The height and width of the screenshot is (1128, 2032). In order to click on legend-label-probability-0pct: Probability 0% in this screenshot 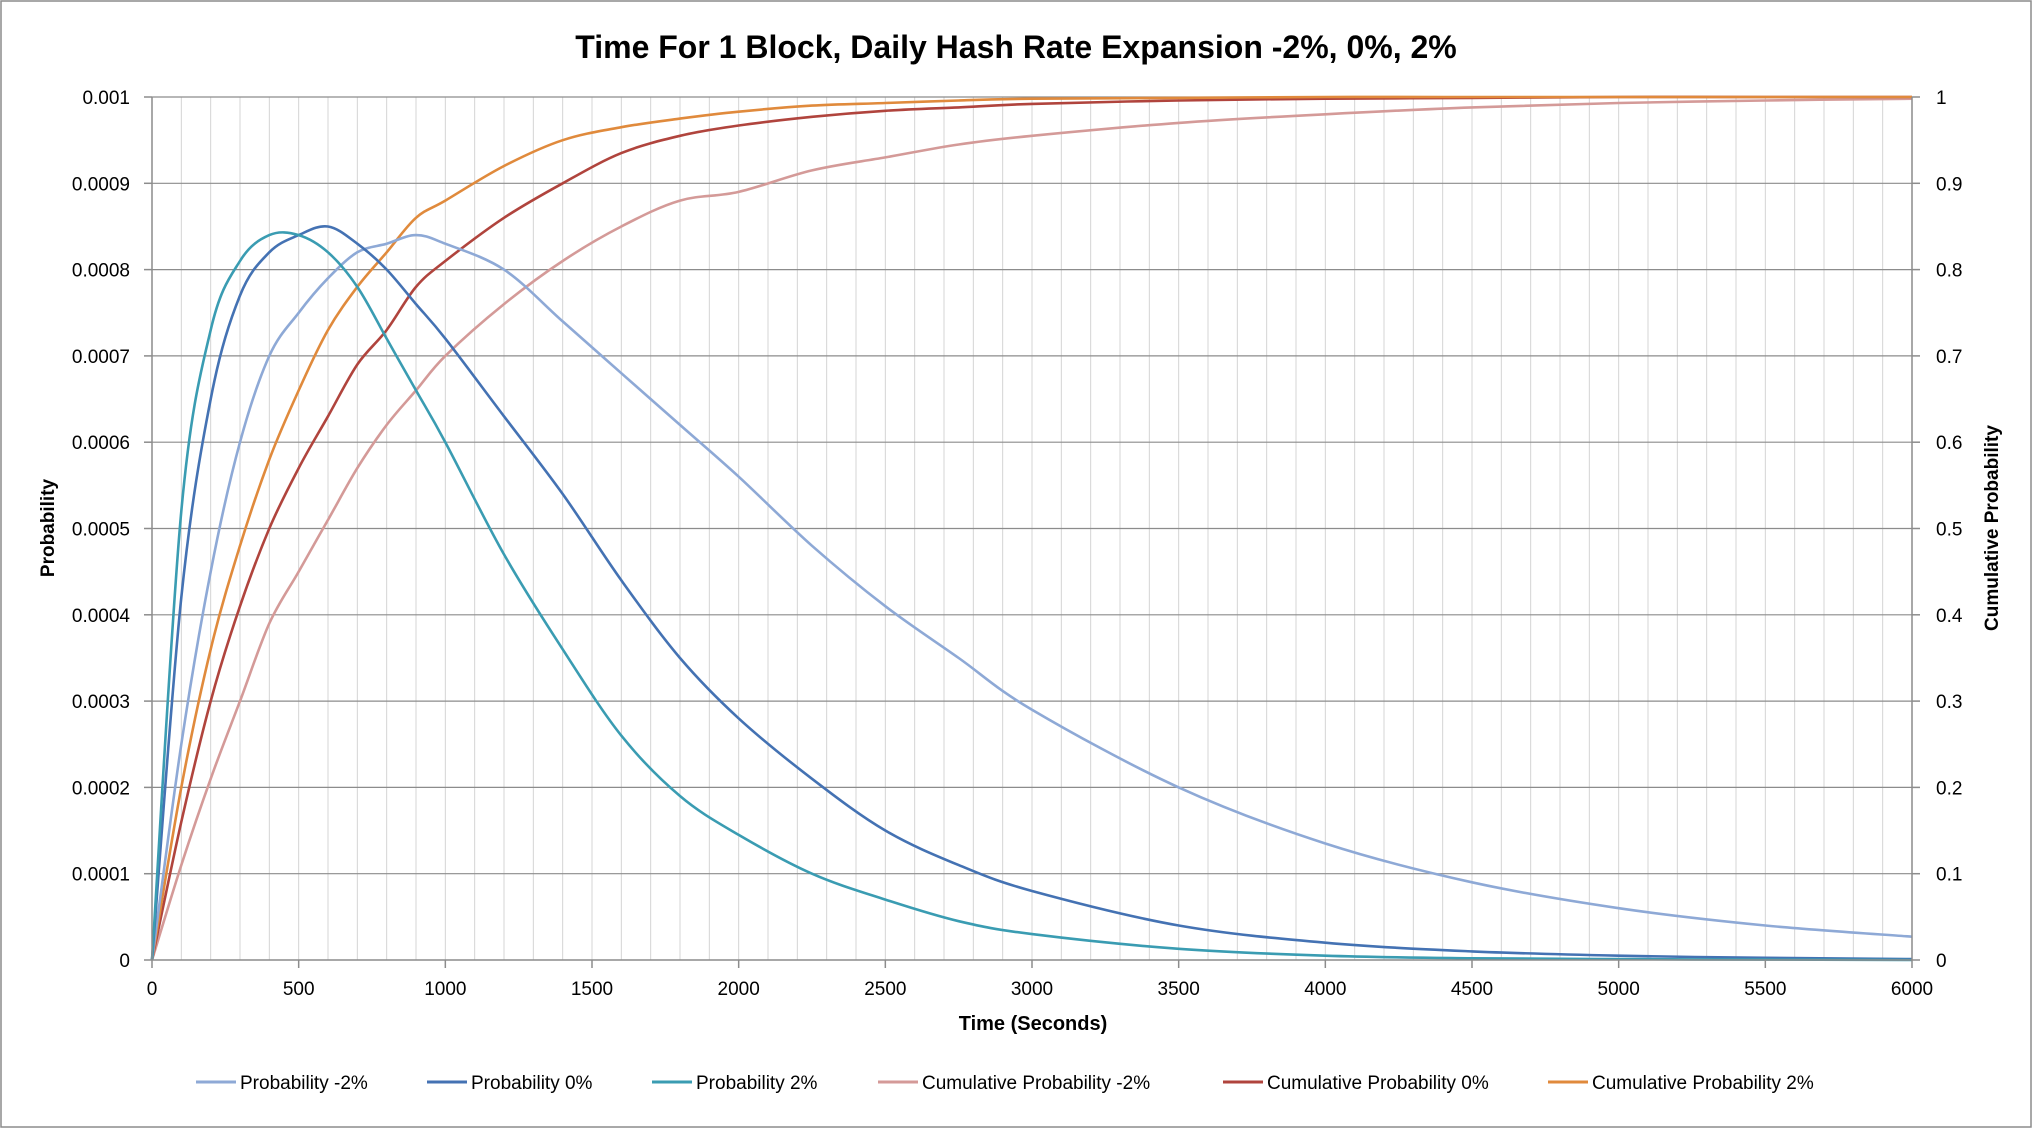, I will do `click(532, 1083)`.